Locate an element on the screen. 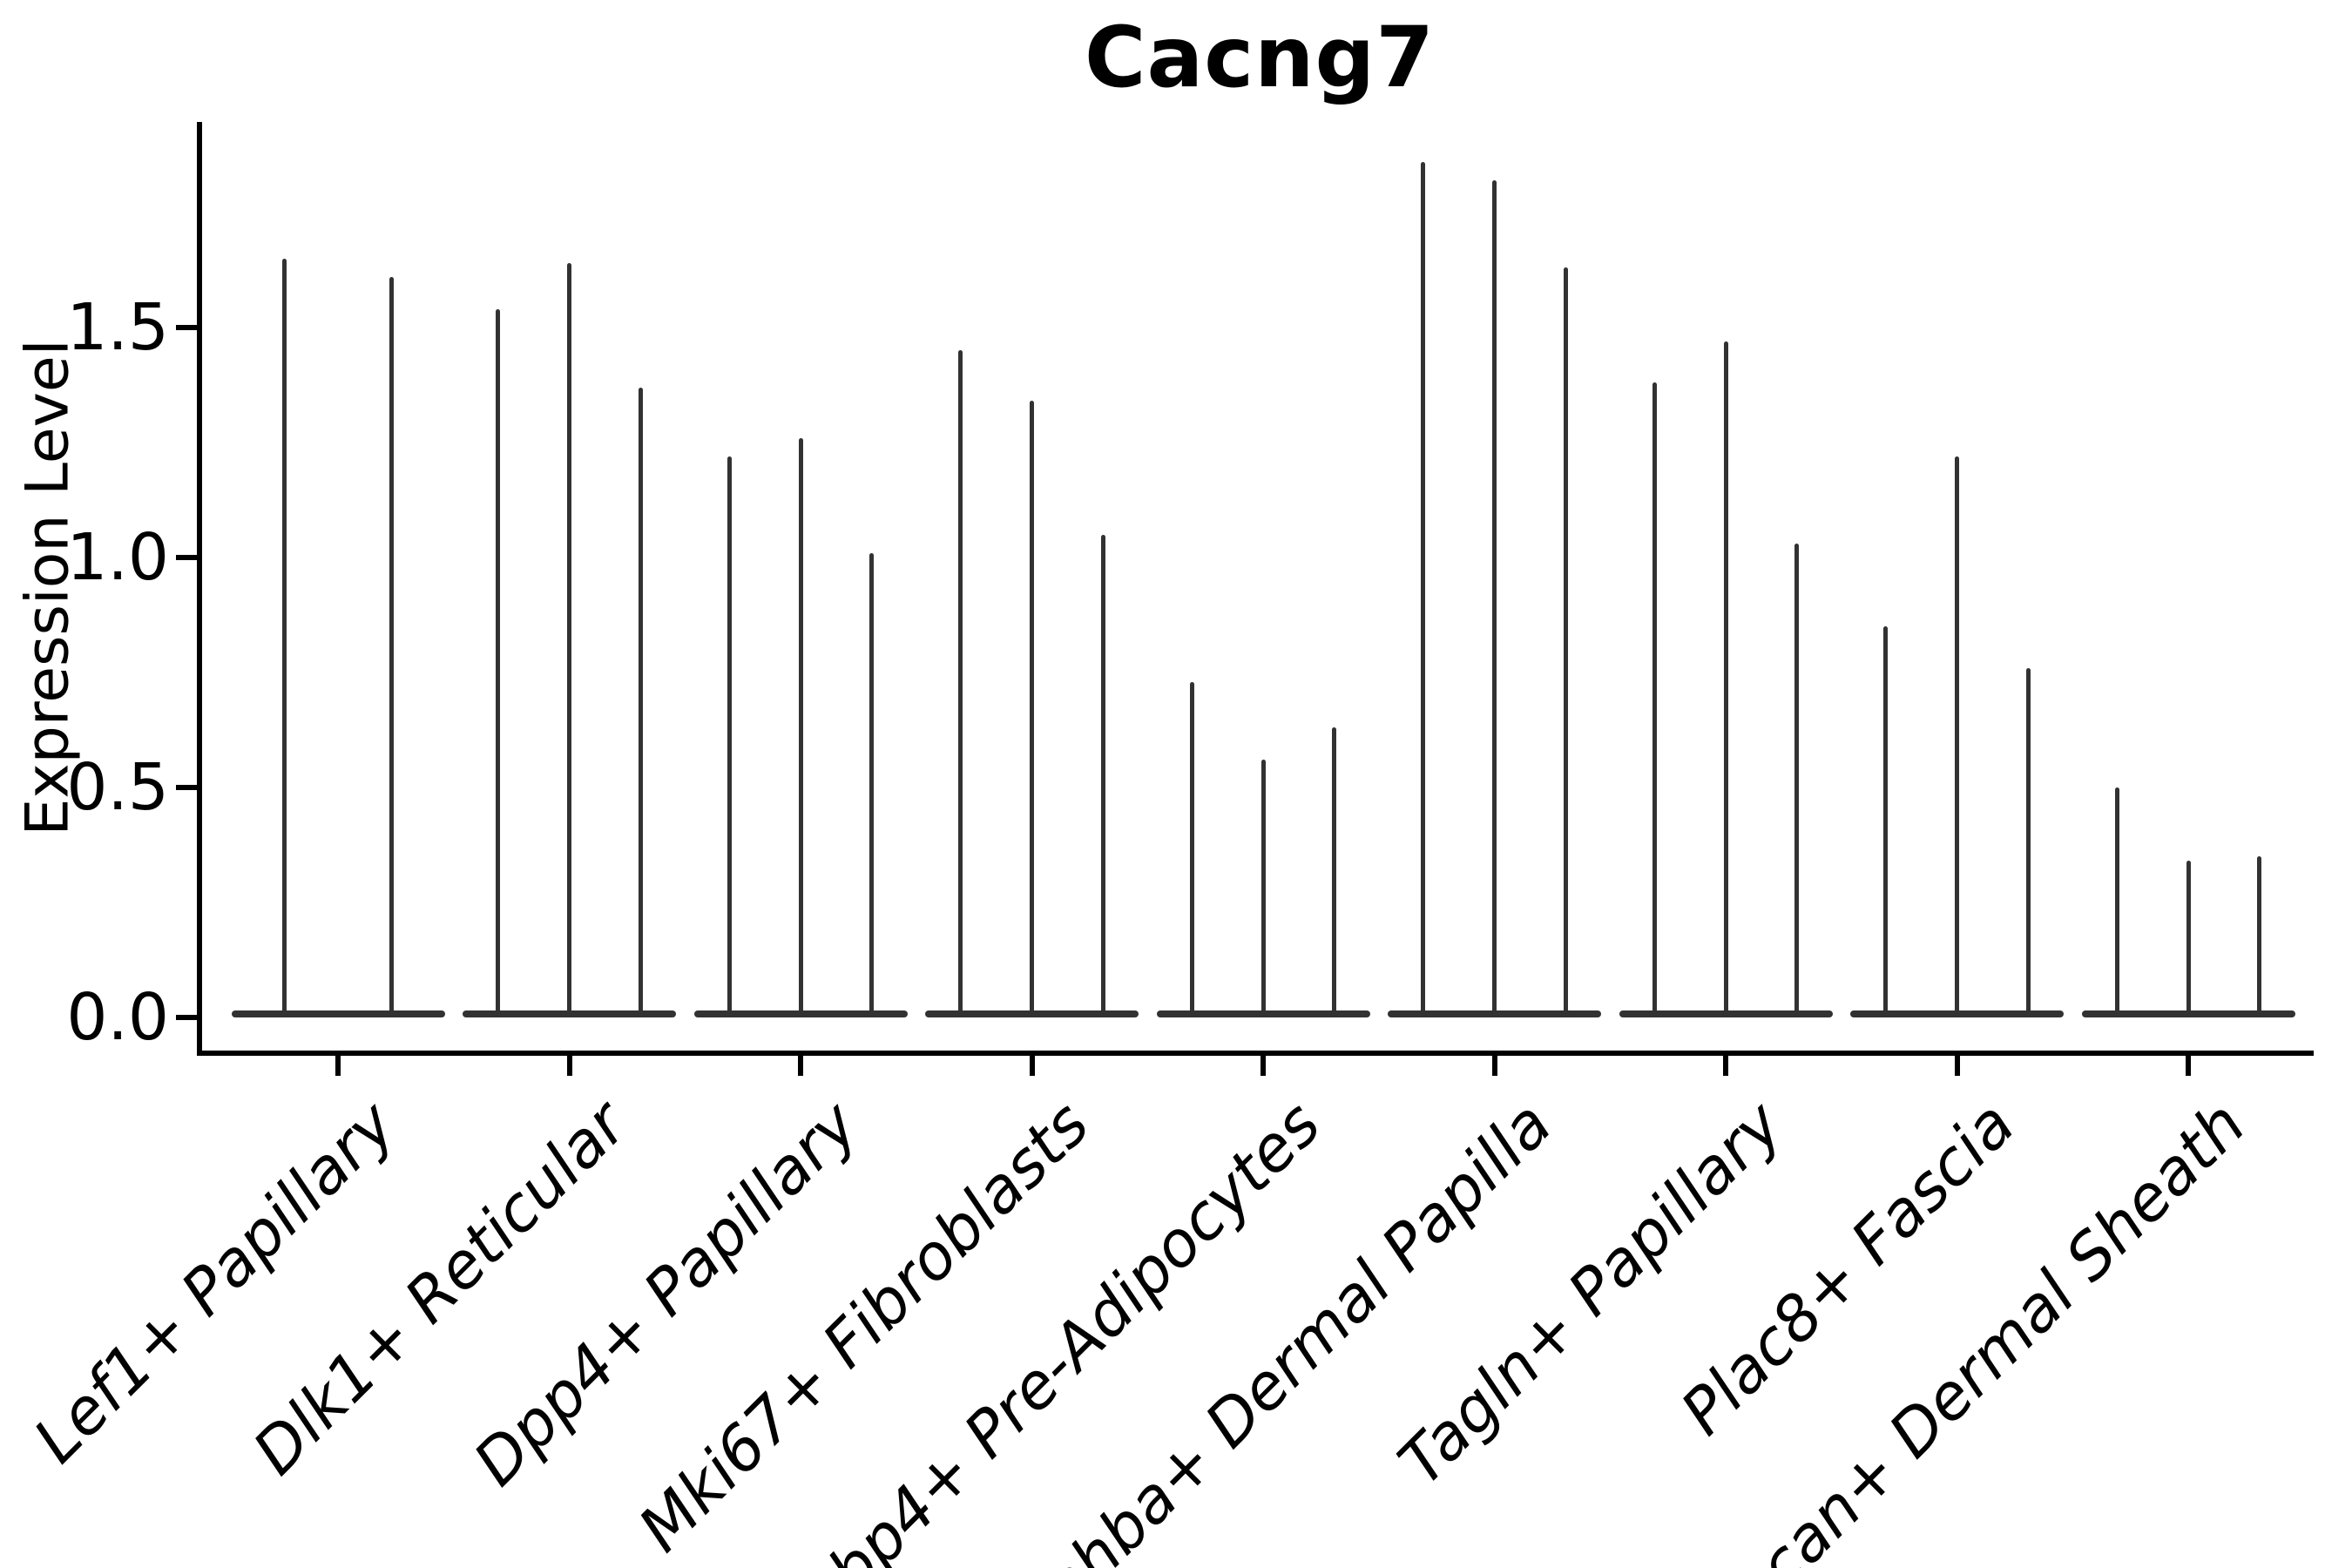  y-tick-label: 1.5 is located at coordinates (118, 327).